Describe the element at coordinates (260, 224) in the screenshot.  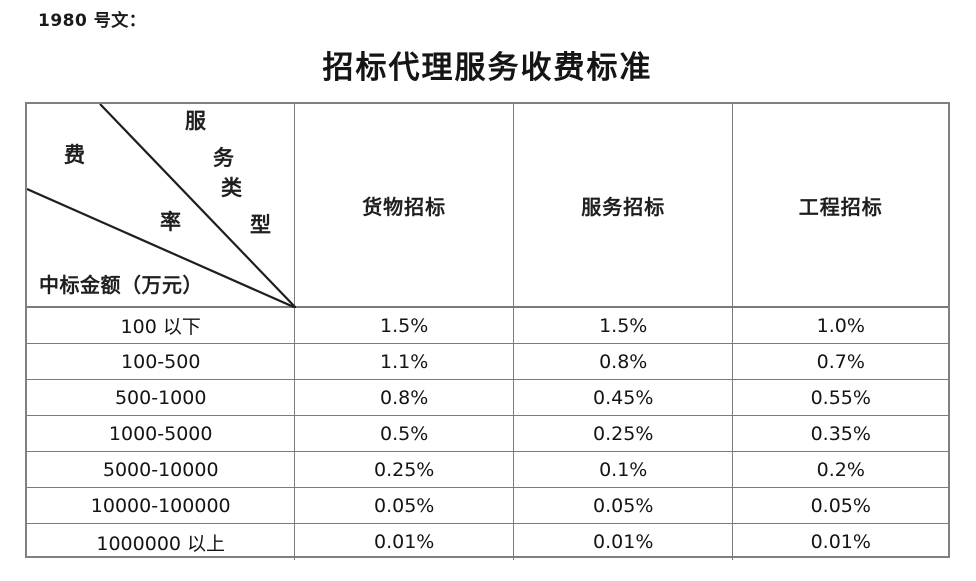
I see `corner-service-type-char: 型` at that location.